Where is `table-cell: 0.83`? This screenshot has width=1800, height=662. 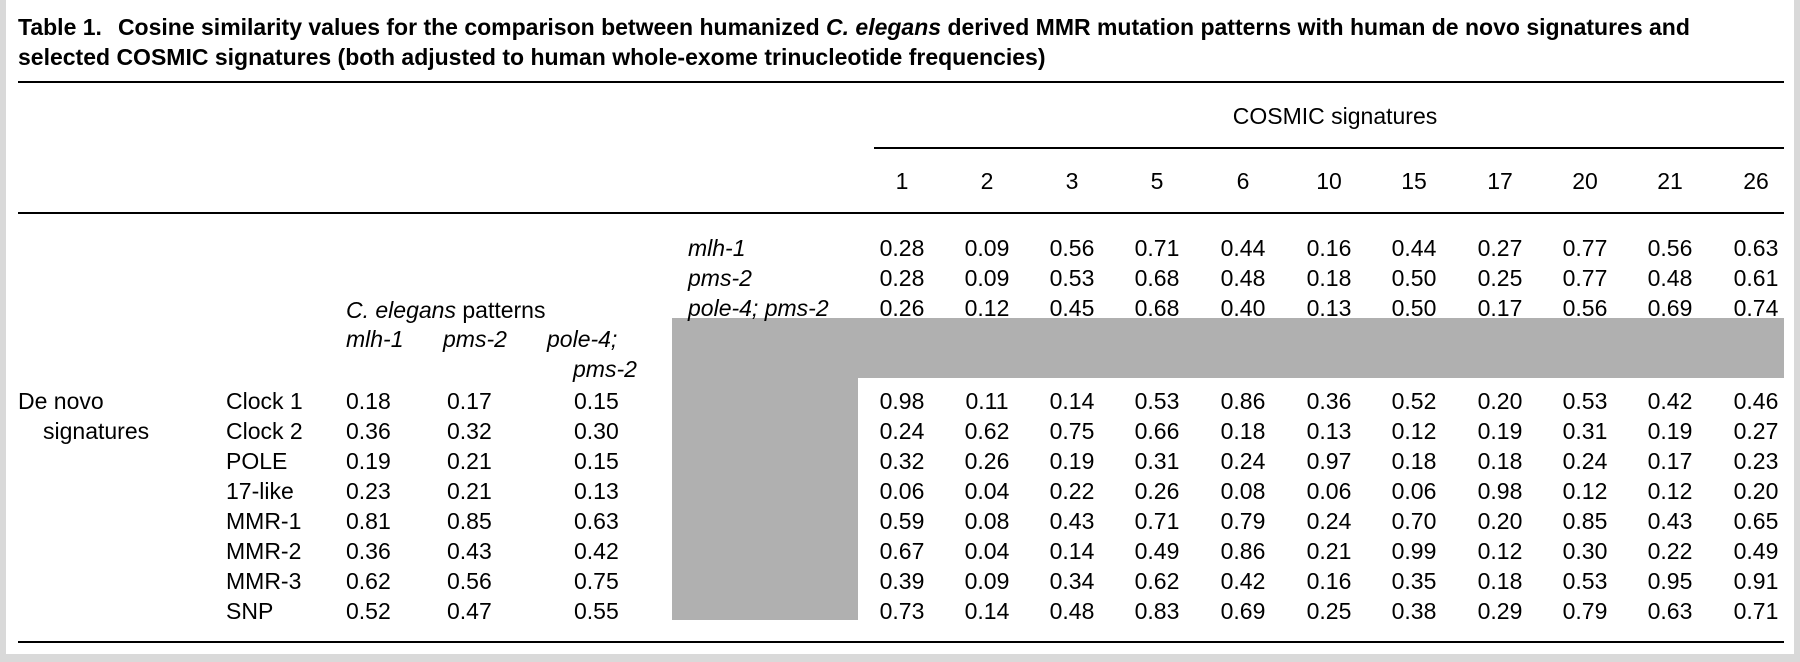 table-cell: 0.83 is located at coordinates (1157, 611).